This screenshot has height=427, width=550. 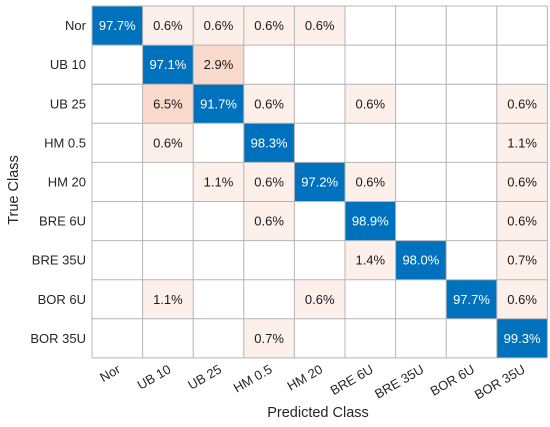 I want to click on cell-value-label: 1.4%, so click(x=370, y=260).